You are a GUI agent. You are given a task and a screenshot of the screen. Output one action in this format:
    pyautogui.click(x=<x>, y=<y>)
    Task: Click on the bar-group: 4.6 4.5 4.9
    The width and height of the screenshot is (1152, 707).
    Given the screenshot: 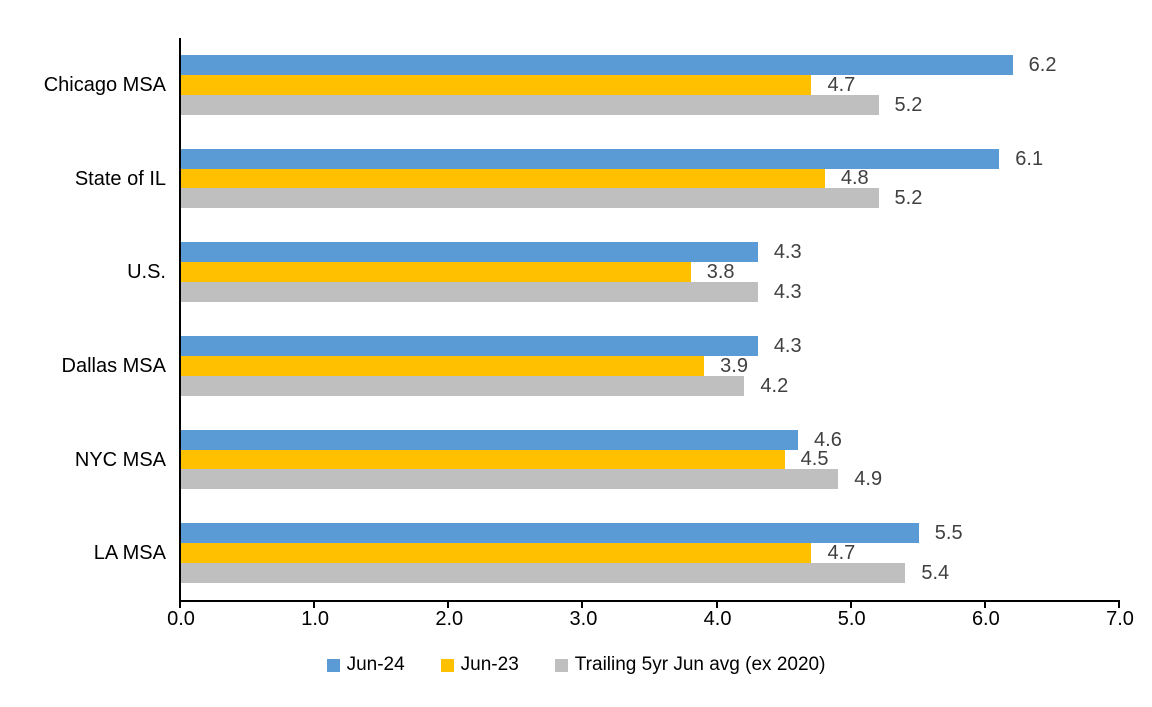 What is the action you would take?
    pyautogui.click(x=650, y=460)
    